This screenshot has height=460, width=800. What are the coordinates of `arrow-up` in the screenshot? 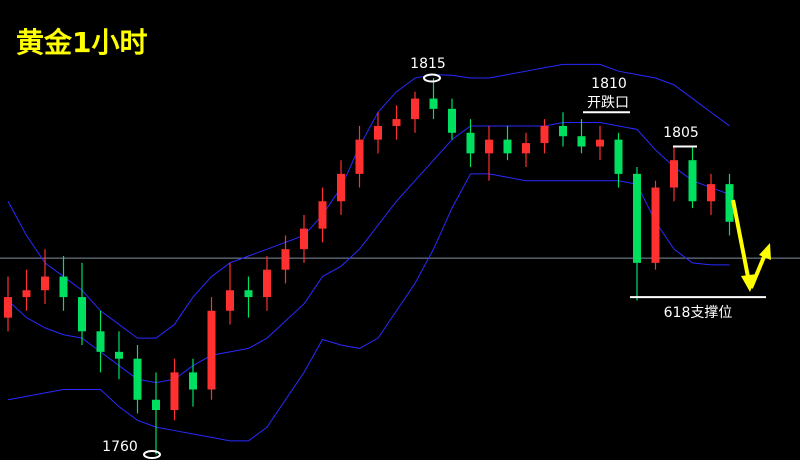 It's located at (758, 270).